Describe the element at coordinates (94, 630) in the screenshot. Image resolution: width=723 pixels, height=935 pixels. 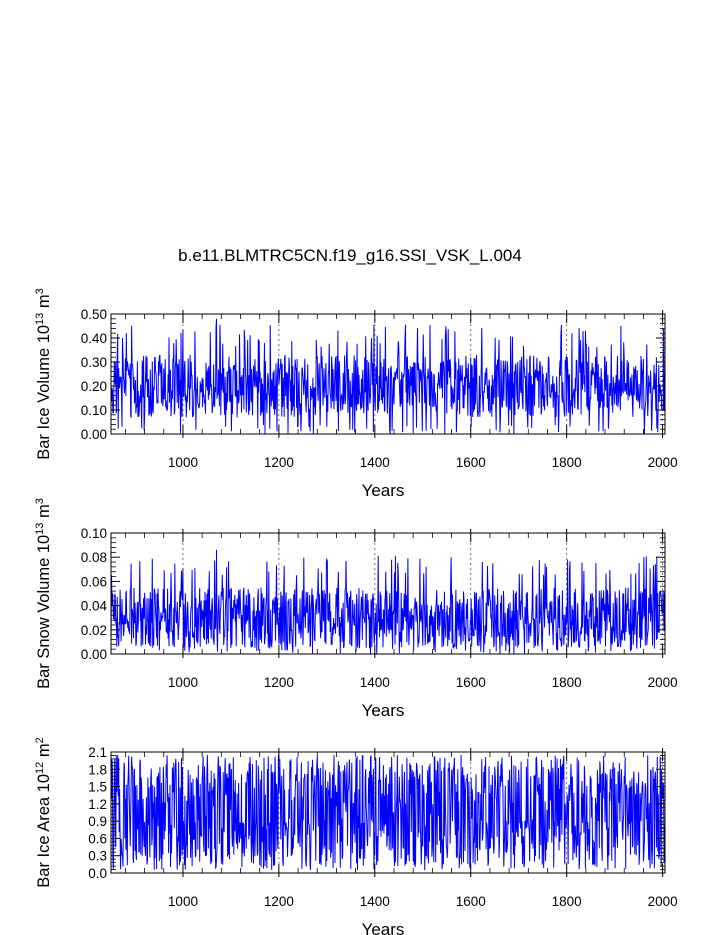
I see `y-tick-label: 0.02` at that location.